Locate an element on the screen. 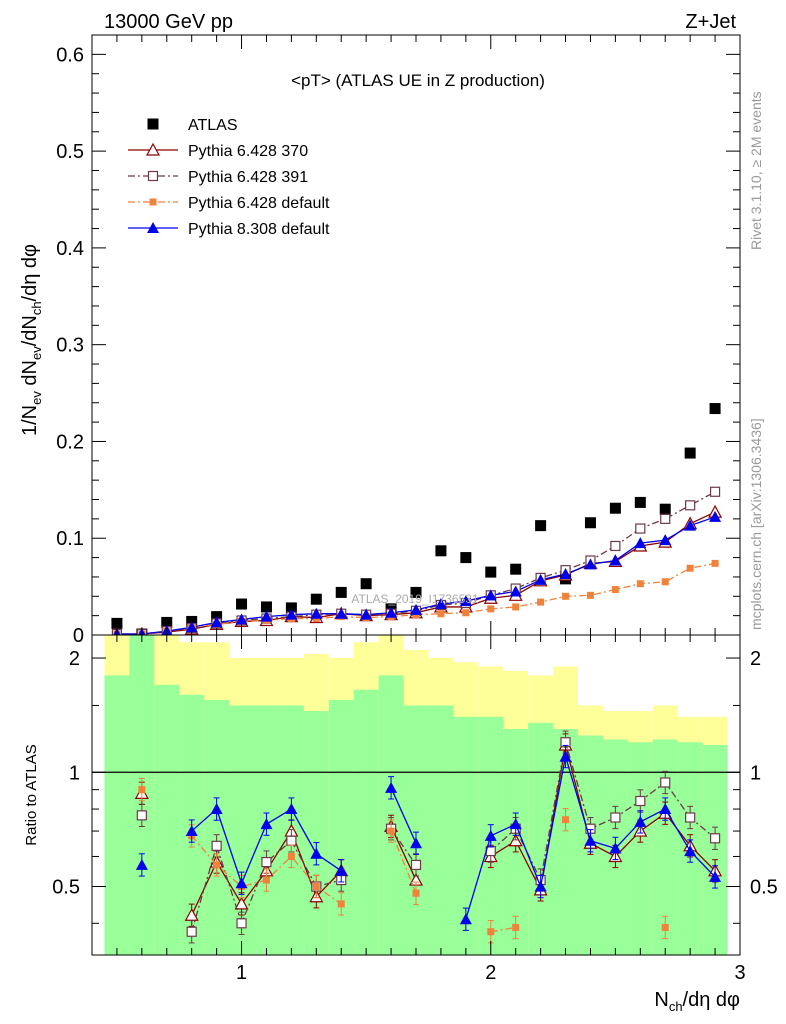 Image resolution: width=786 pixels, height=1024 pixels. main-ytick-label: 0.1 is located at coordinates (70, 539).